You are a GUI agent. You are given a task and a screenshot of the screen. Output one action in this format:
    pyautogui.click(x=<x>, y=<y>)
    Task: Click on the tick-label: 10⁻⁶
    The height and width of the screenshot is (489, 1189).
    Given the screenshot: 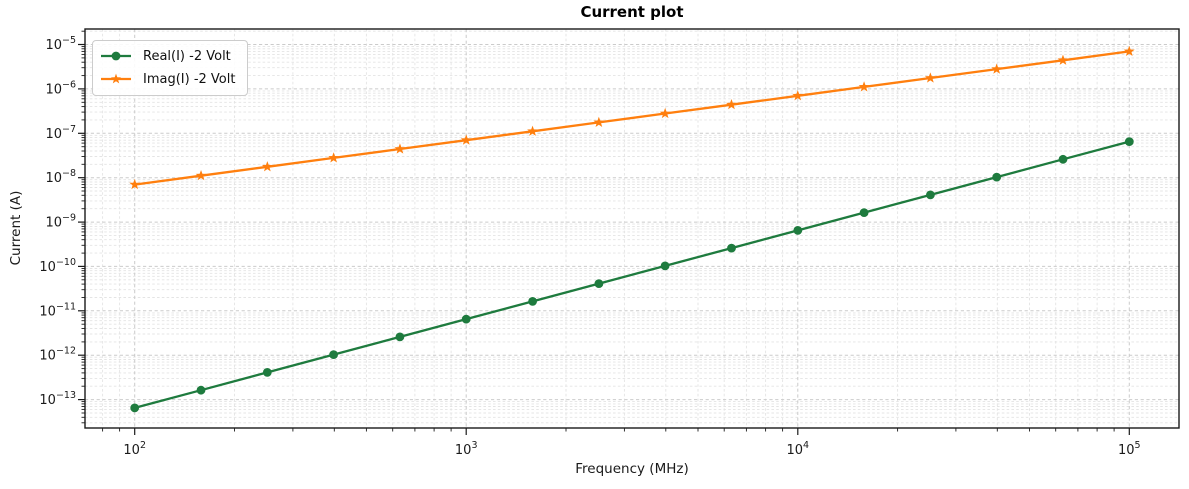 What is the action you would take?
    pyautogui.click(x=60, y=88)
    